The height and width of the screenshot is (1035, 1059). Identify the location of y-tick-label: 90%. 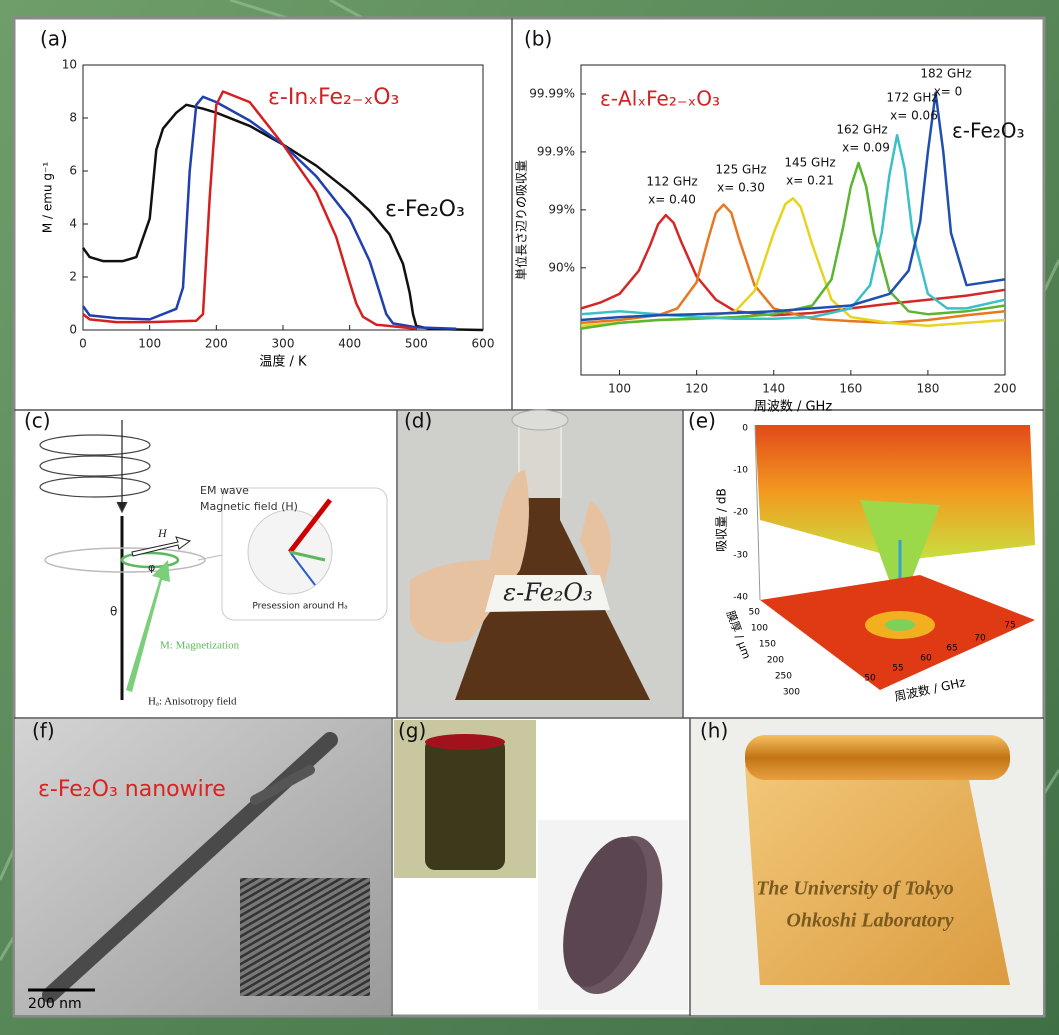
(561, 267).